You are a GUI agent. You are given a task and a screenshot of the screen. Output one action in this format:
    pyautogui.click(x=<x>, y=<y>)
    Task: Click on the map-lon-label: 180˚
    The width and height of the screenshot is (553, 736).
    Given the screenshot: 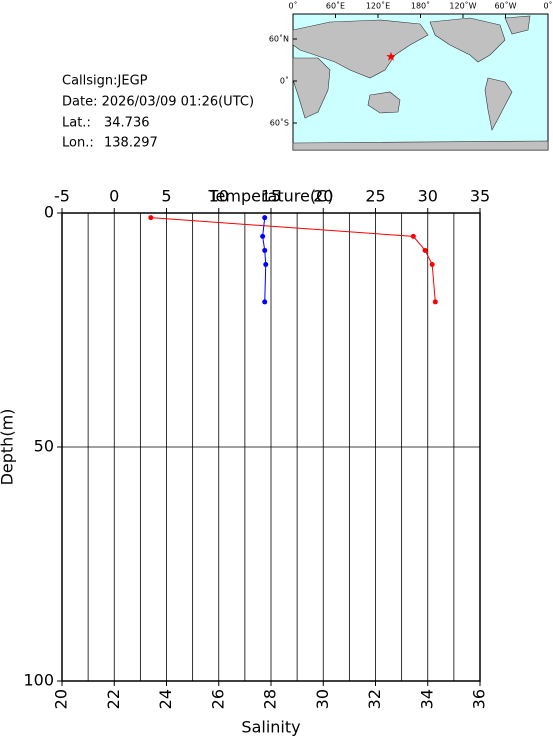 What is the action you would take?
    pyautogui.click(x=420, y=6)
    